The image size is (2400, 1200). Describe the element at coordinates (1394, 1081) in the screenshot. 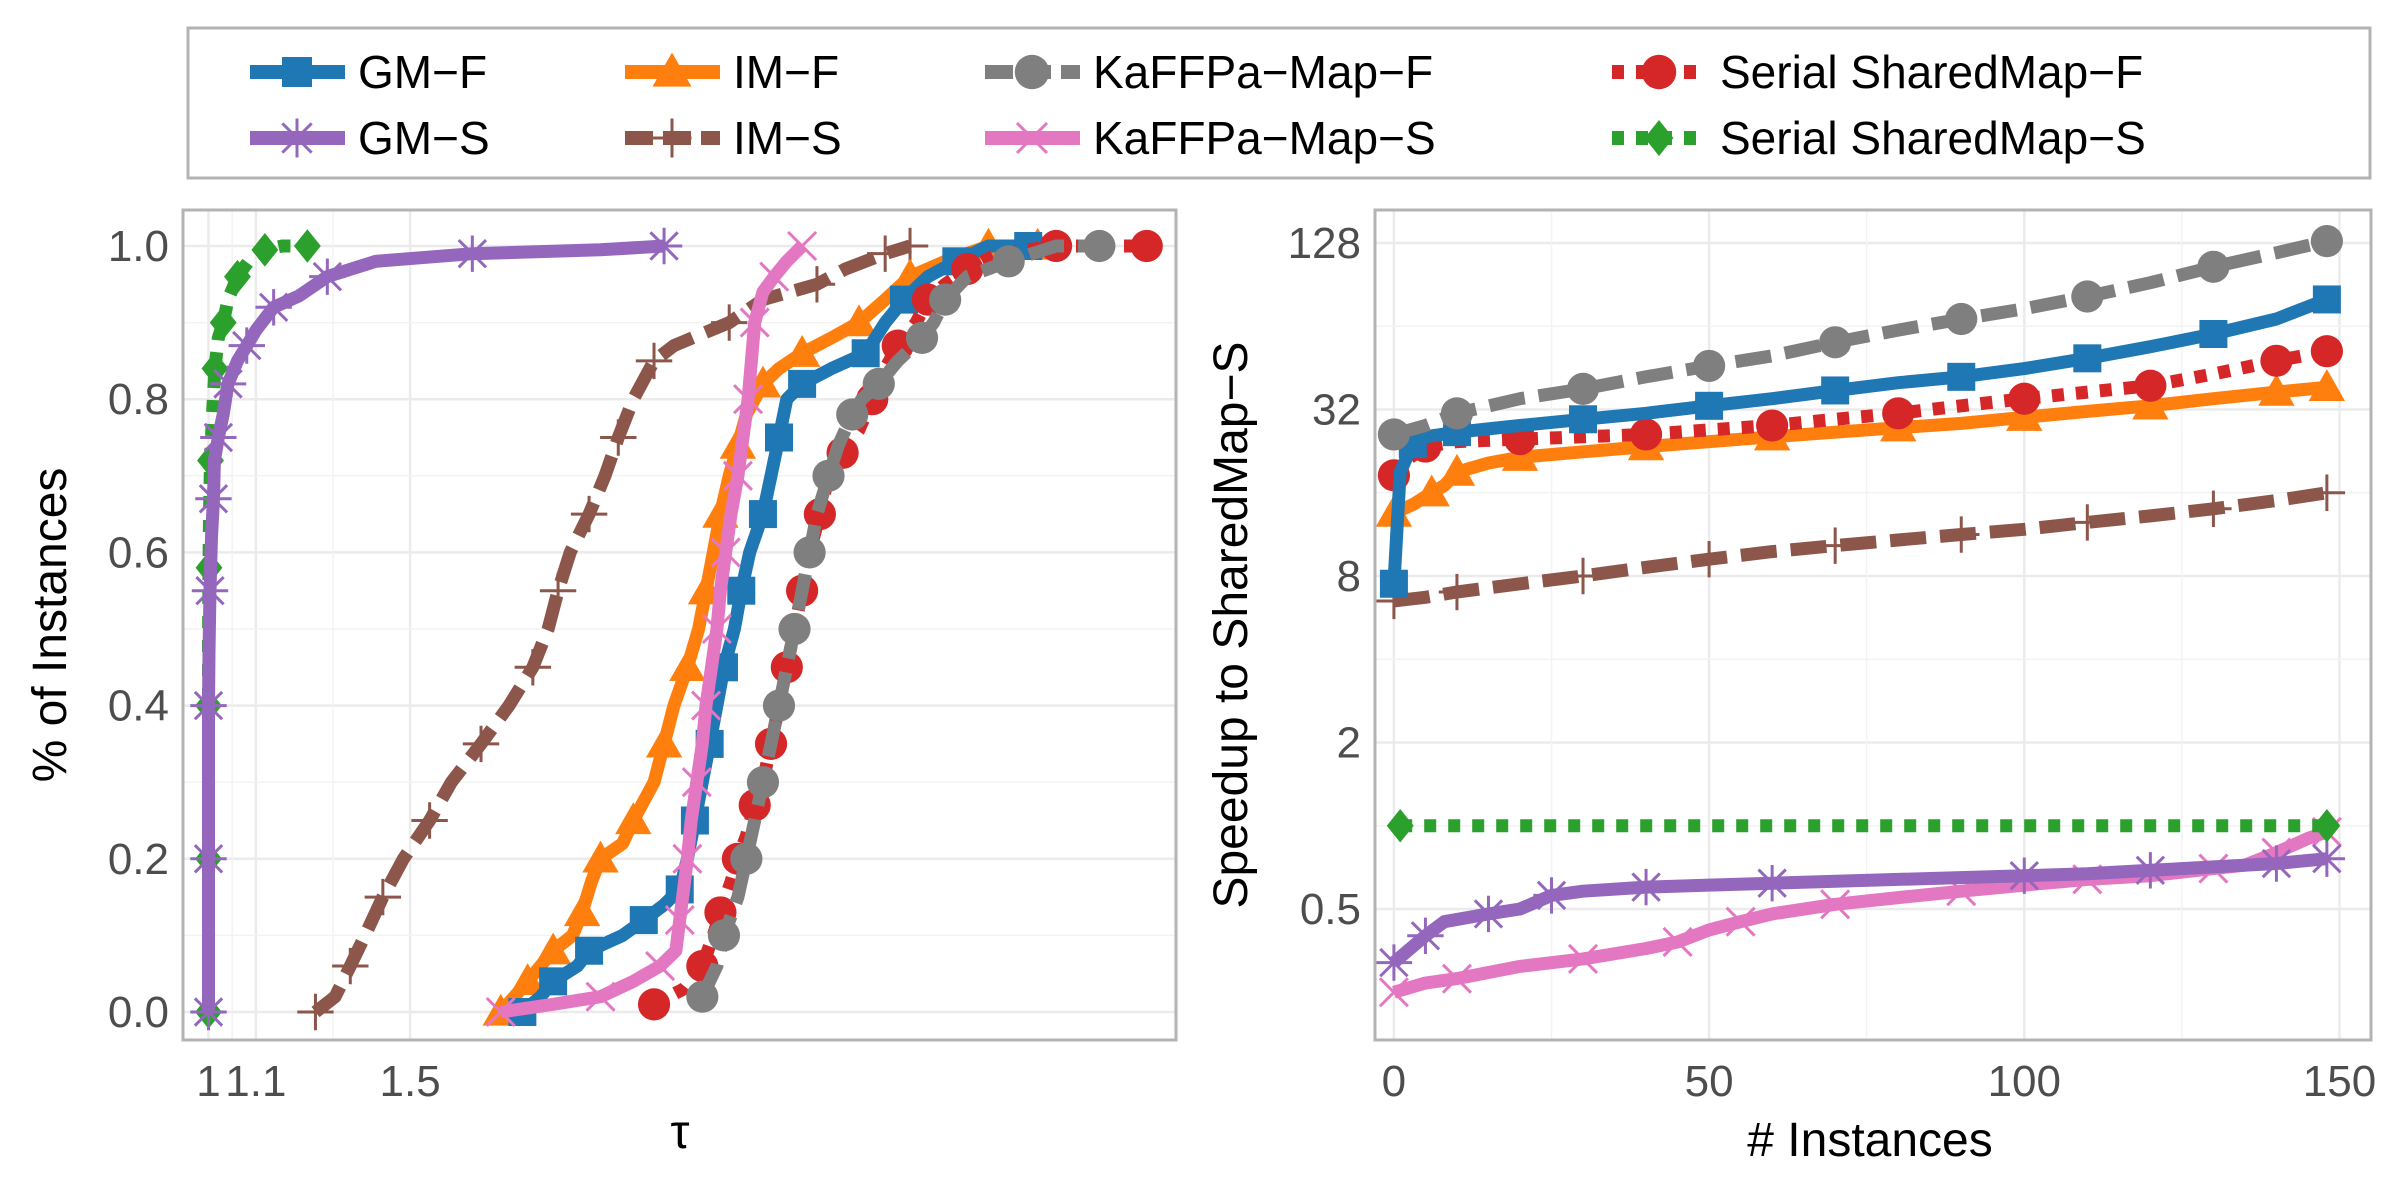

I see `x-tick-label: 0` at that location.